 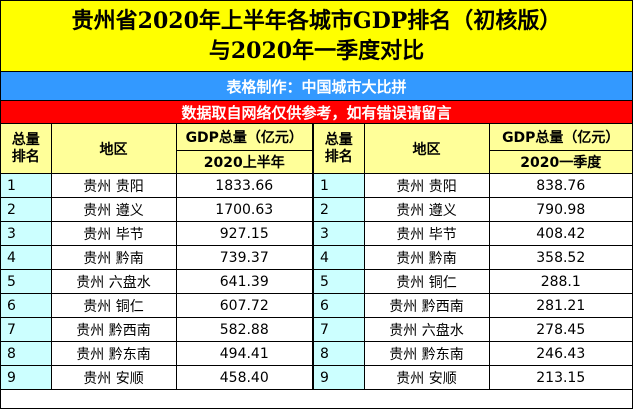 What do you see at coordinates (113, 149) in the screenshot?
I see `region-header-left: 地区` at bounding box center [113, 149].